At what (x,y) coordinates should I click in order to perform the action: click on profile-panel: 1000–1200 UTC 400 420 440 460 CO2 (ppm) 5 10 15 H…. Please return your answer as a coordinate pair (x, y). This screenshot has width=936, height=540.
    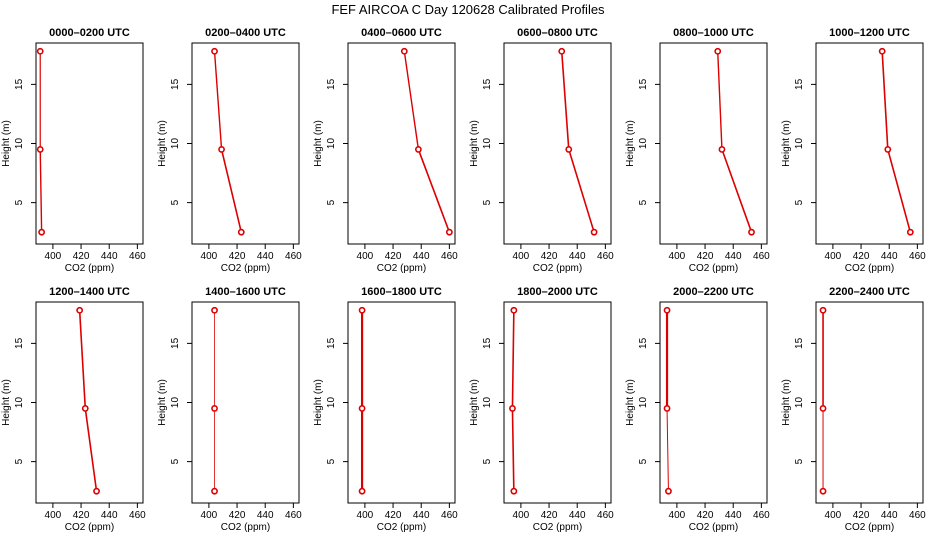
    Looking at the image, I should click on (853, 150).